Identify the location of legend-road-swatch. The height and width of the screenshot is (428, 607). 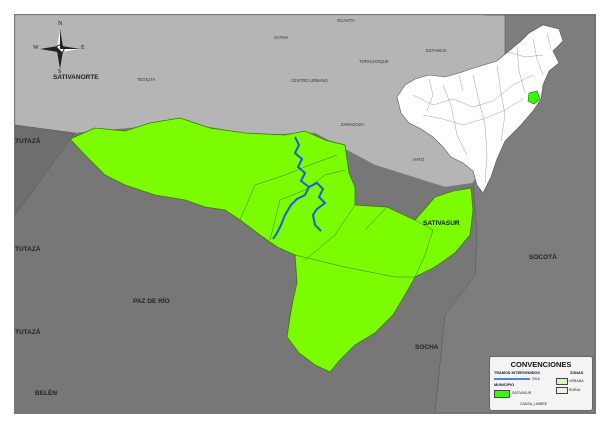
(512, 379).